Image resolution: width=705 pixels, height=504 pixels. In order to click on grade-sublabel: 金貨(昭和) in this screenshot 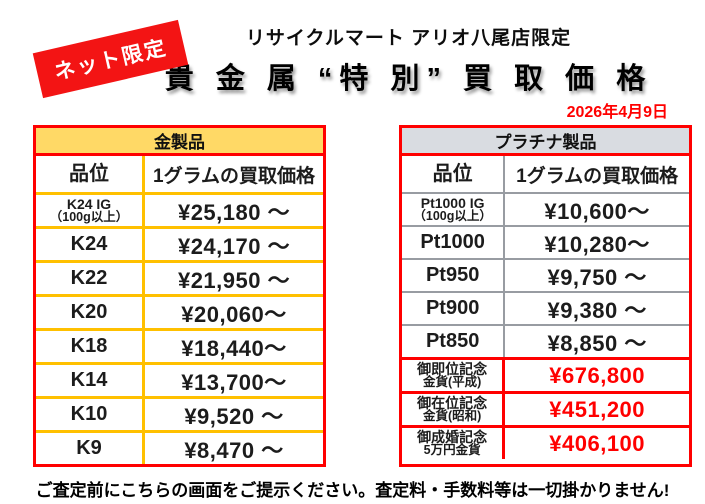, I will do `click(452, 416)`.